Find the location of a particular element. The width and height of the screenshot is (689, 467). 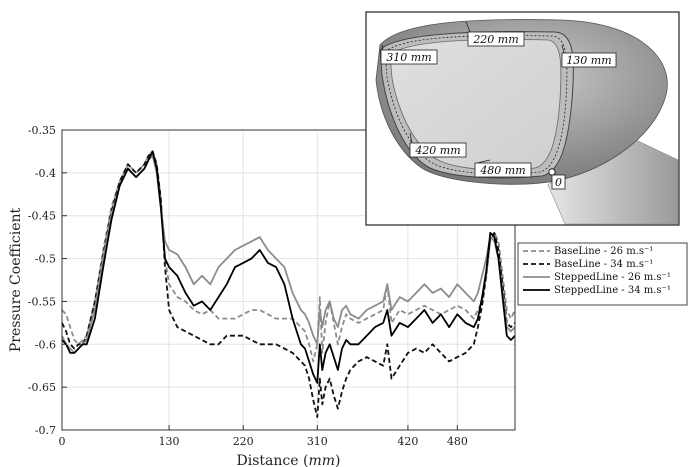

y-tick-label: -0.35 is located at coordinates (42, 130).